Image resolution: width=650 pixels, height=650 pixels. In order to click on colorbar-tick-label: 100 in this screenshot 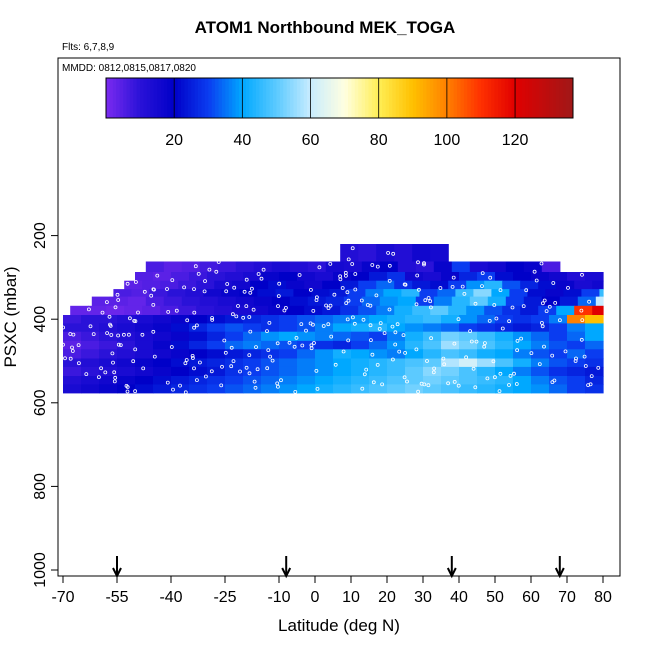, I will do `click(447, 140)`.